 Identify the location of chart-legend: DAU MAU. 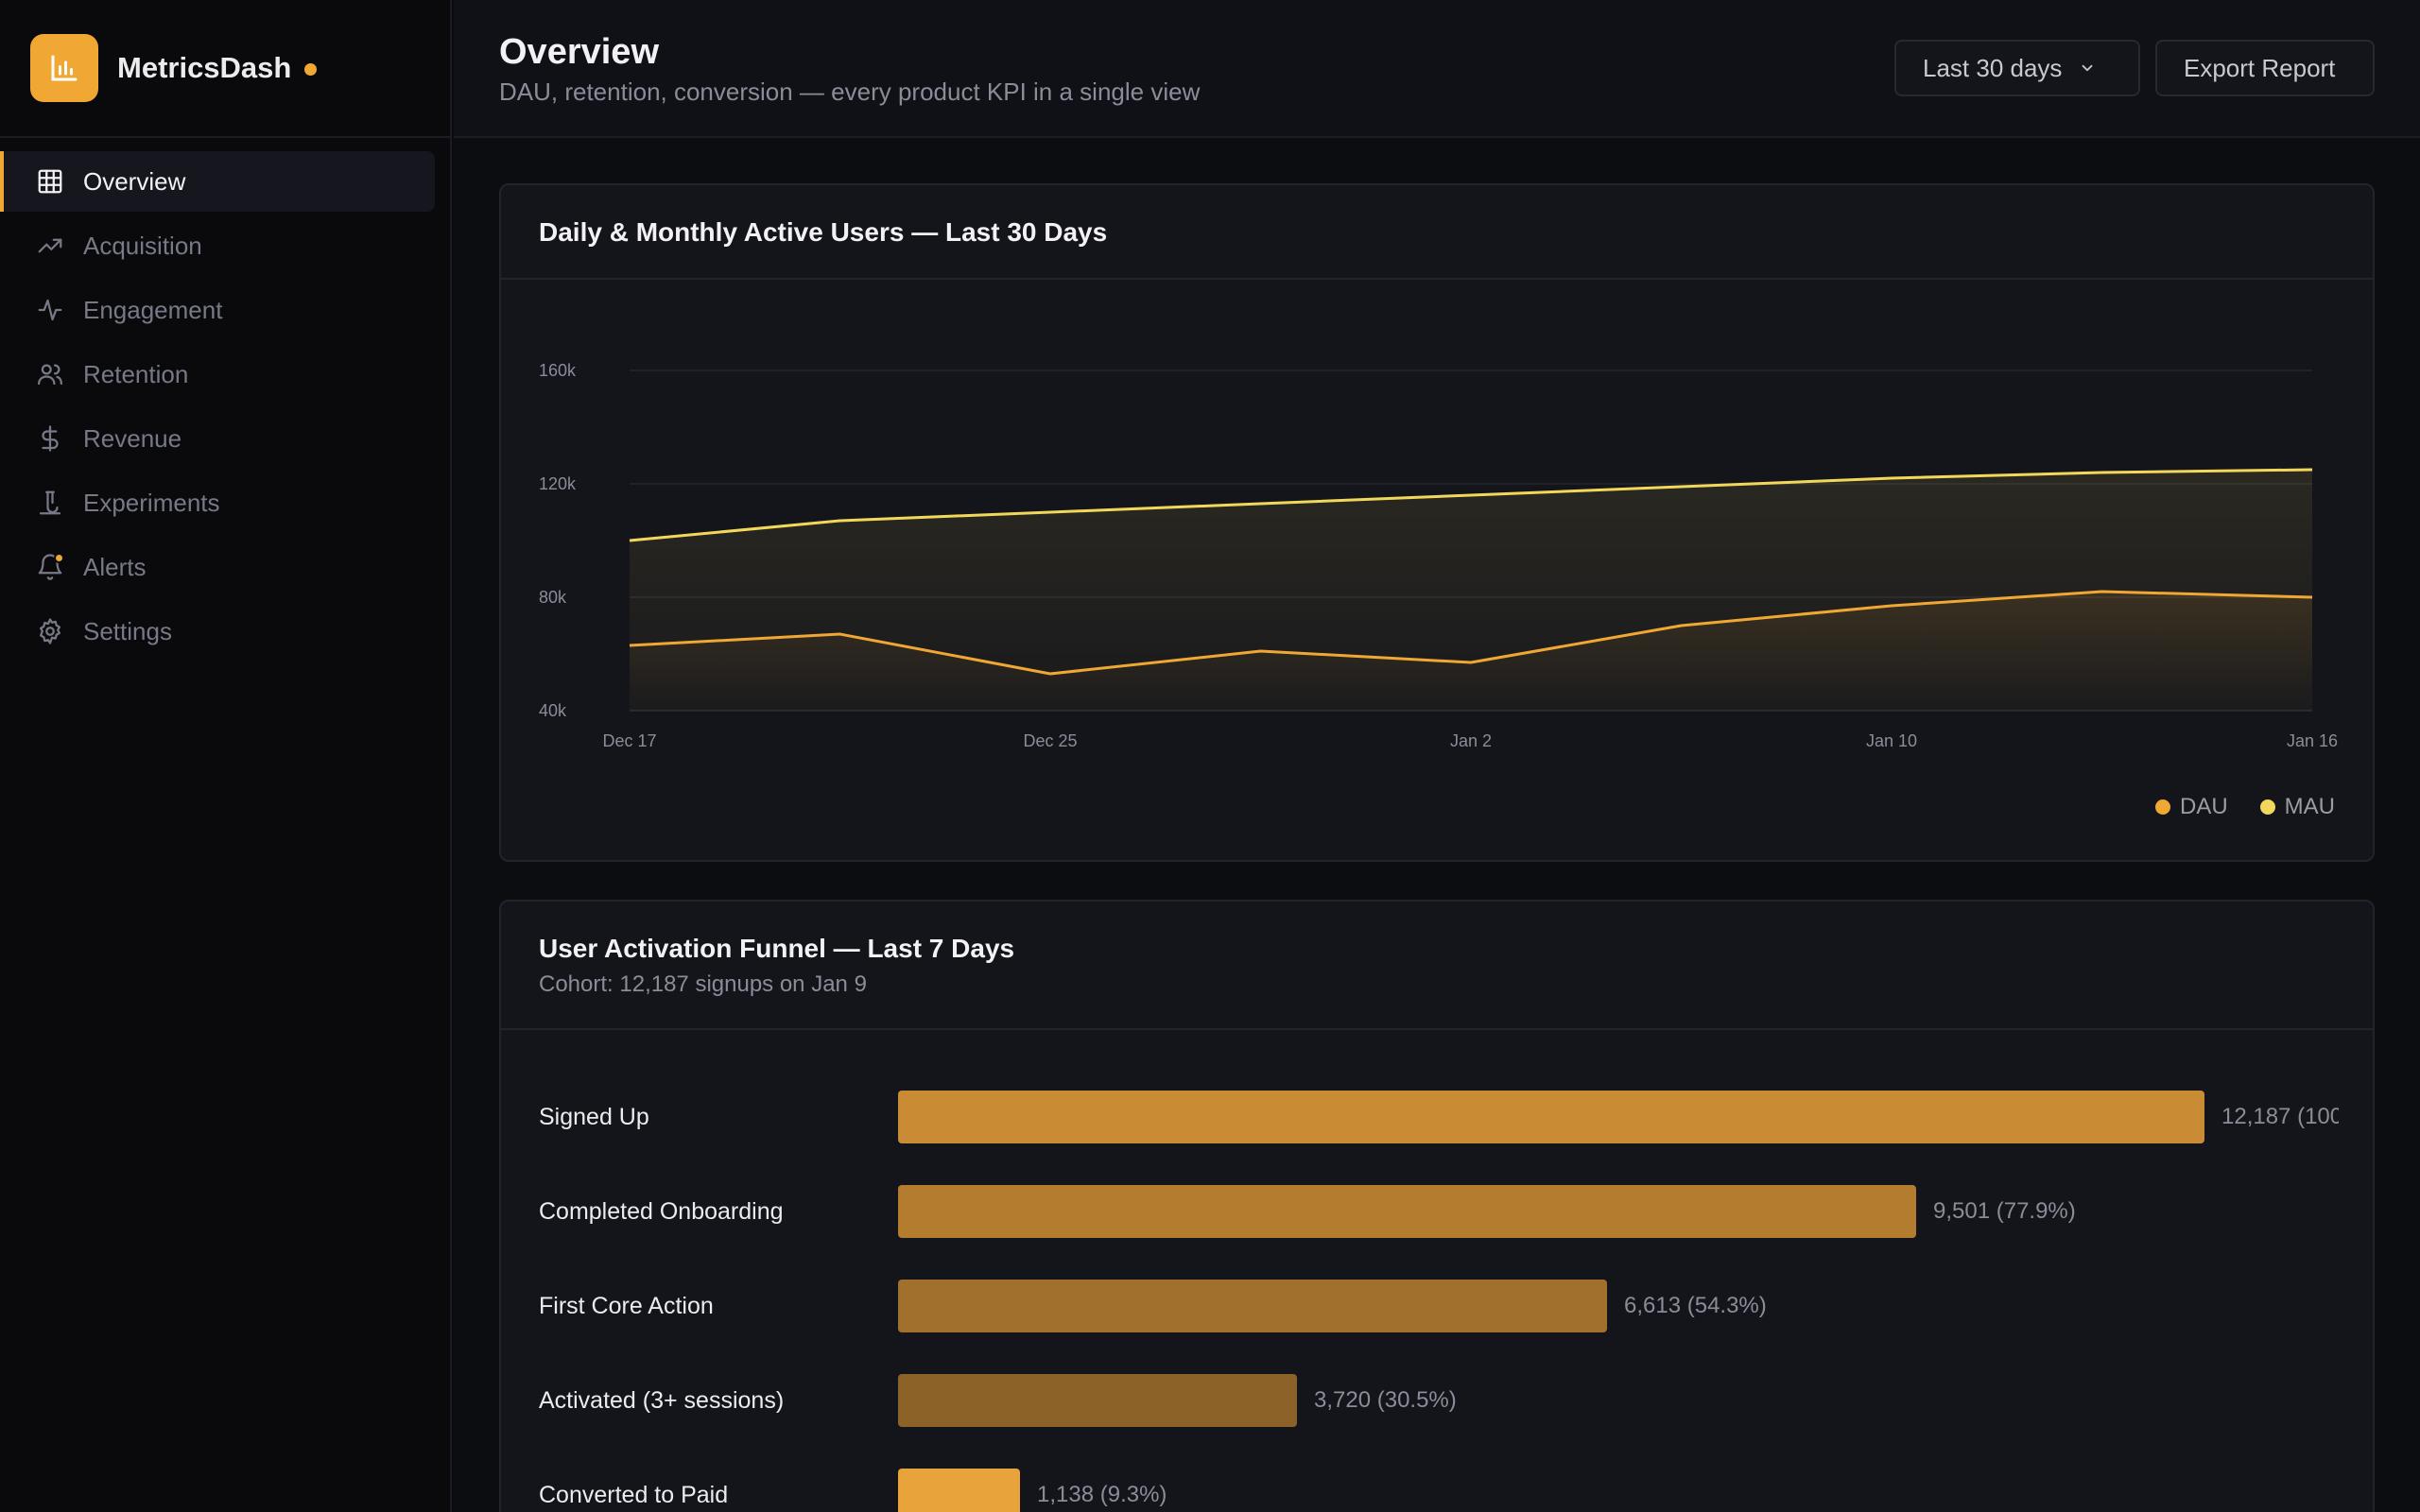
(2229, 807).